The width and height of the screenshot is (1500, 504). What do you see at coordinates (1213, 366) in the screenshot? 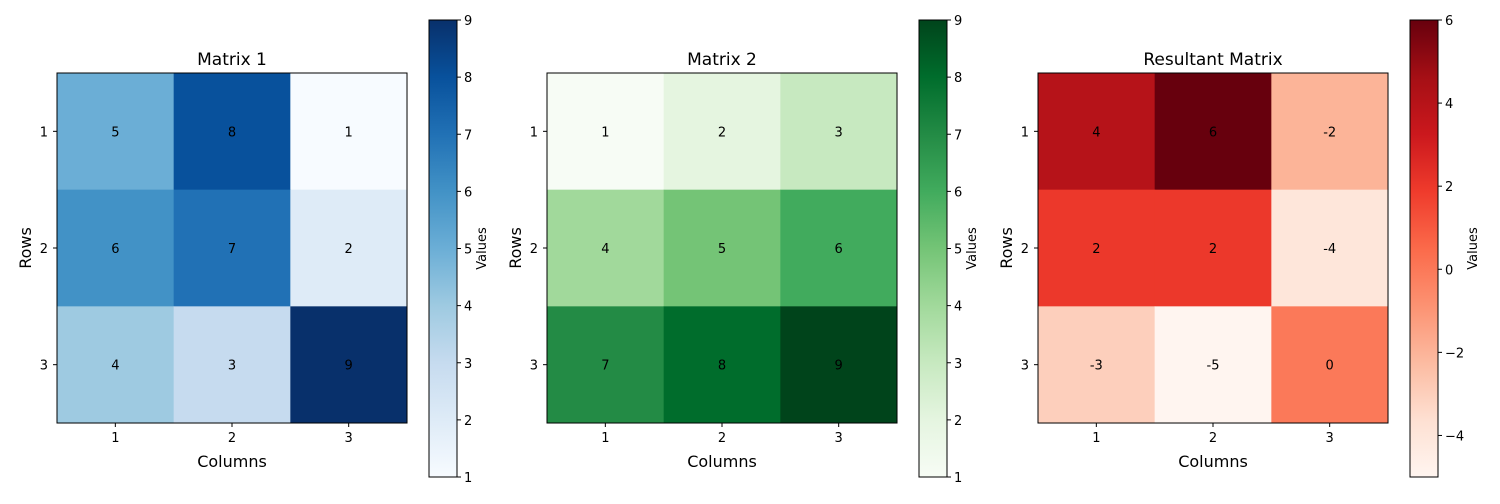
I see `cell-value-label: -5` at bounding box center [1213, 366].